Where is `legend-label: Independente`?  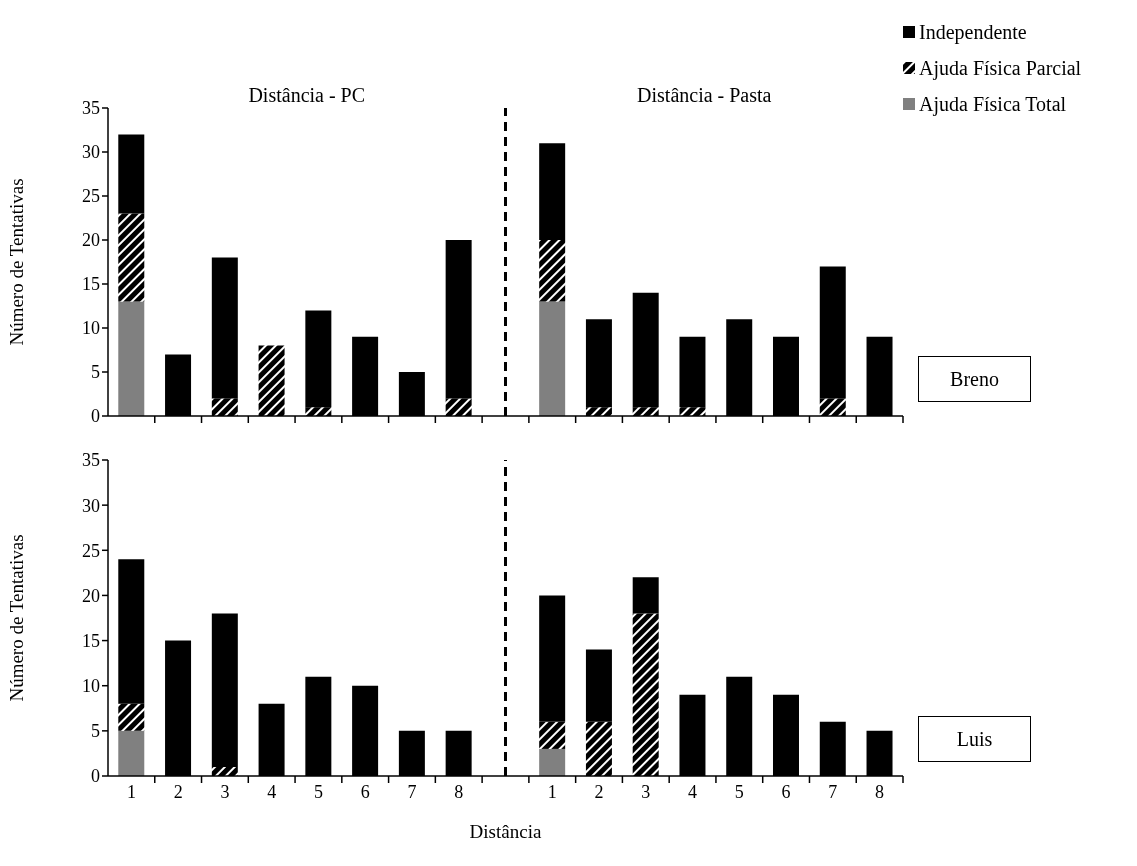
legend-label: Independente is located at coordinates (973, 32).